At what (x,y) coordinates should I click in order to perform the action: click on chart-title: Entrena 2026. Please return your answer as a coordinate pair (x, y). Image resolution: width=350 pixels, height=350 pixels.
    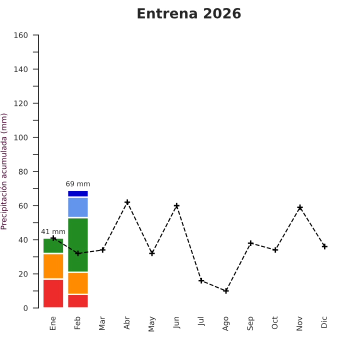
    Looking at the image, I should click on (189, 13).